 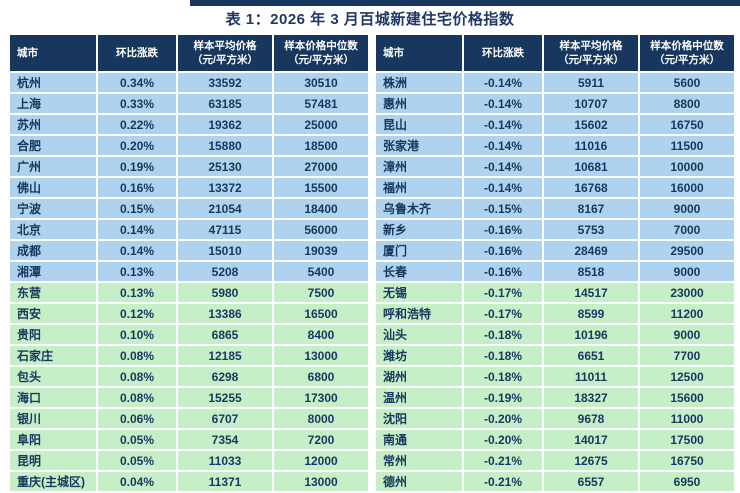 What do you see at coordinates (225, 83) in the screenshot?
I see `avg-price-cell: 33592` at bounding box center [225, 83].